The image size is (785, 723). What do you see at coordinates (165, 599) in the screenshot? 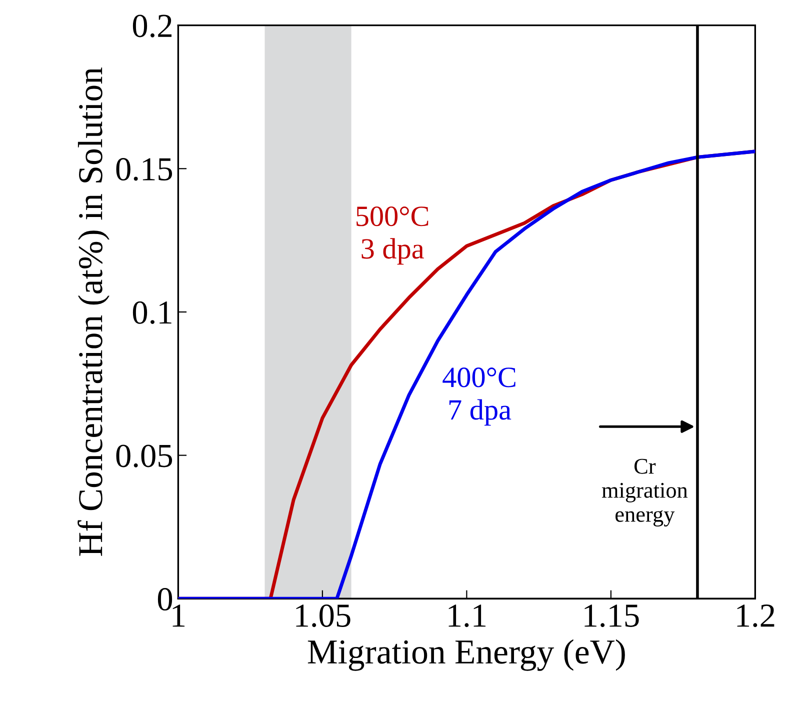
I see `y-tick-label: 0` at bounding box center [165, 599].